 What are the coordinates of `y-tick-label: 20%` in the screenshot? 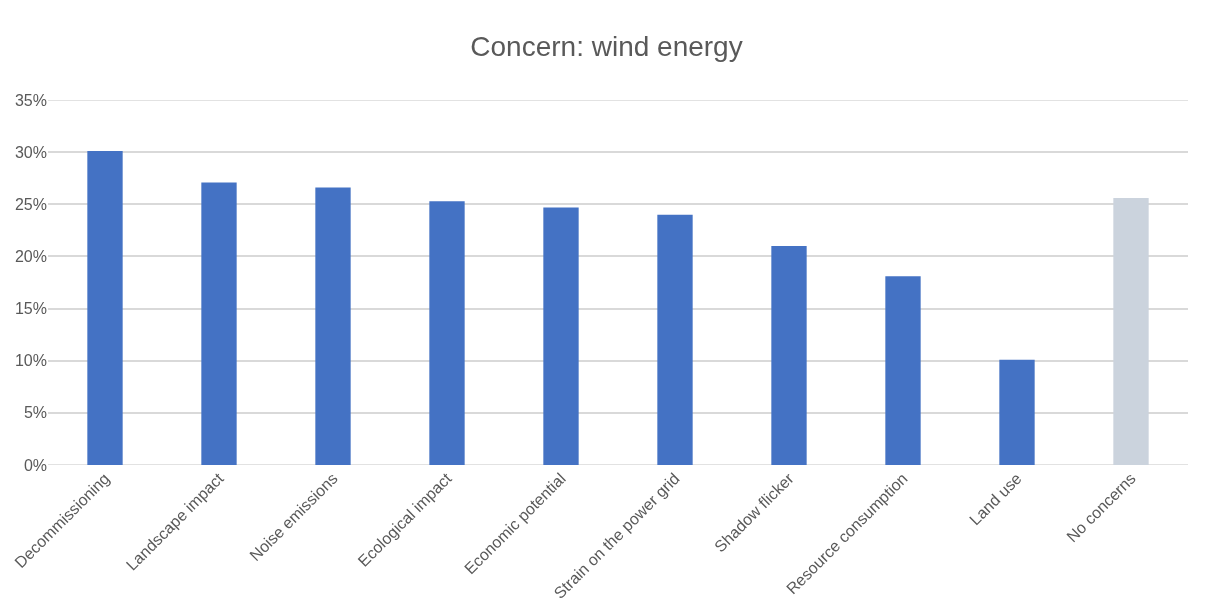 It's located at (30, 257).